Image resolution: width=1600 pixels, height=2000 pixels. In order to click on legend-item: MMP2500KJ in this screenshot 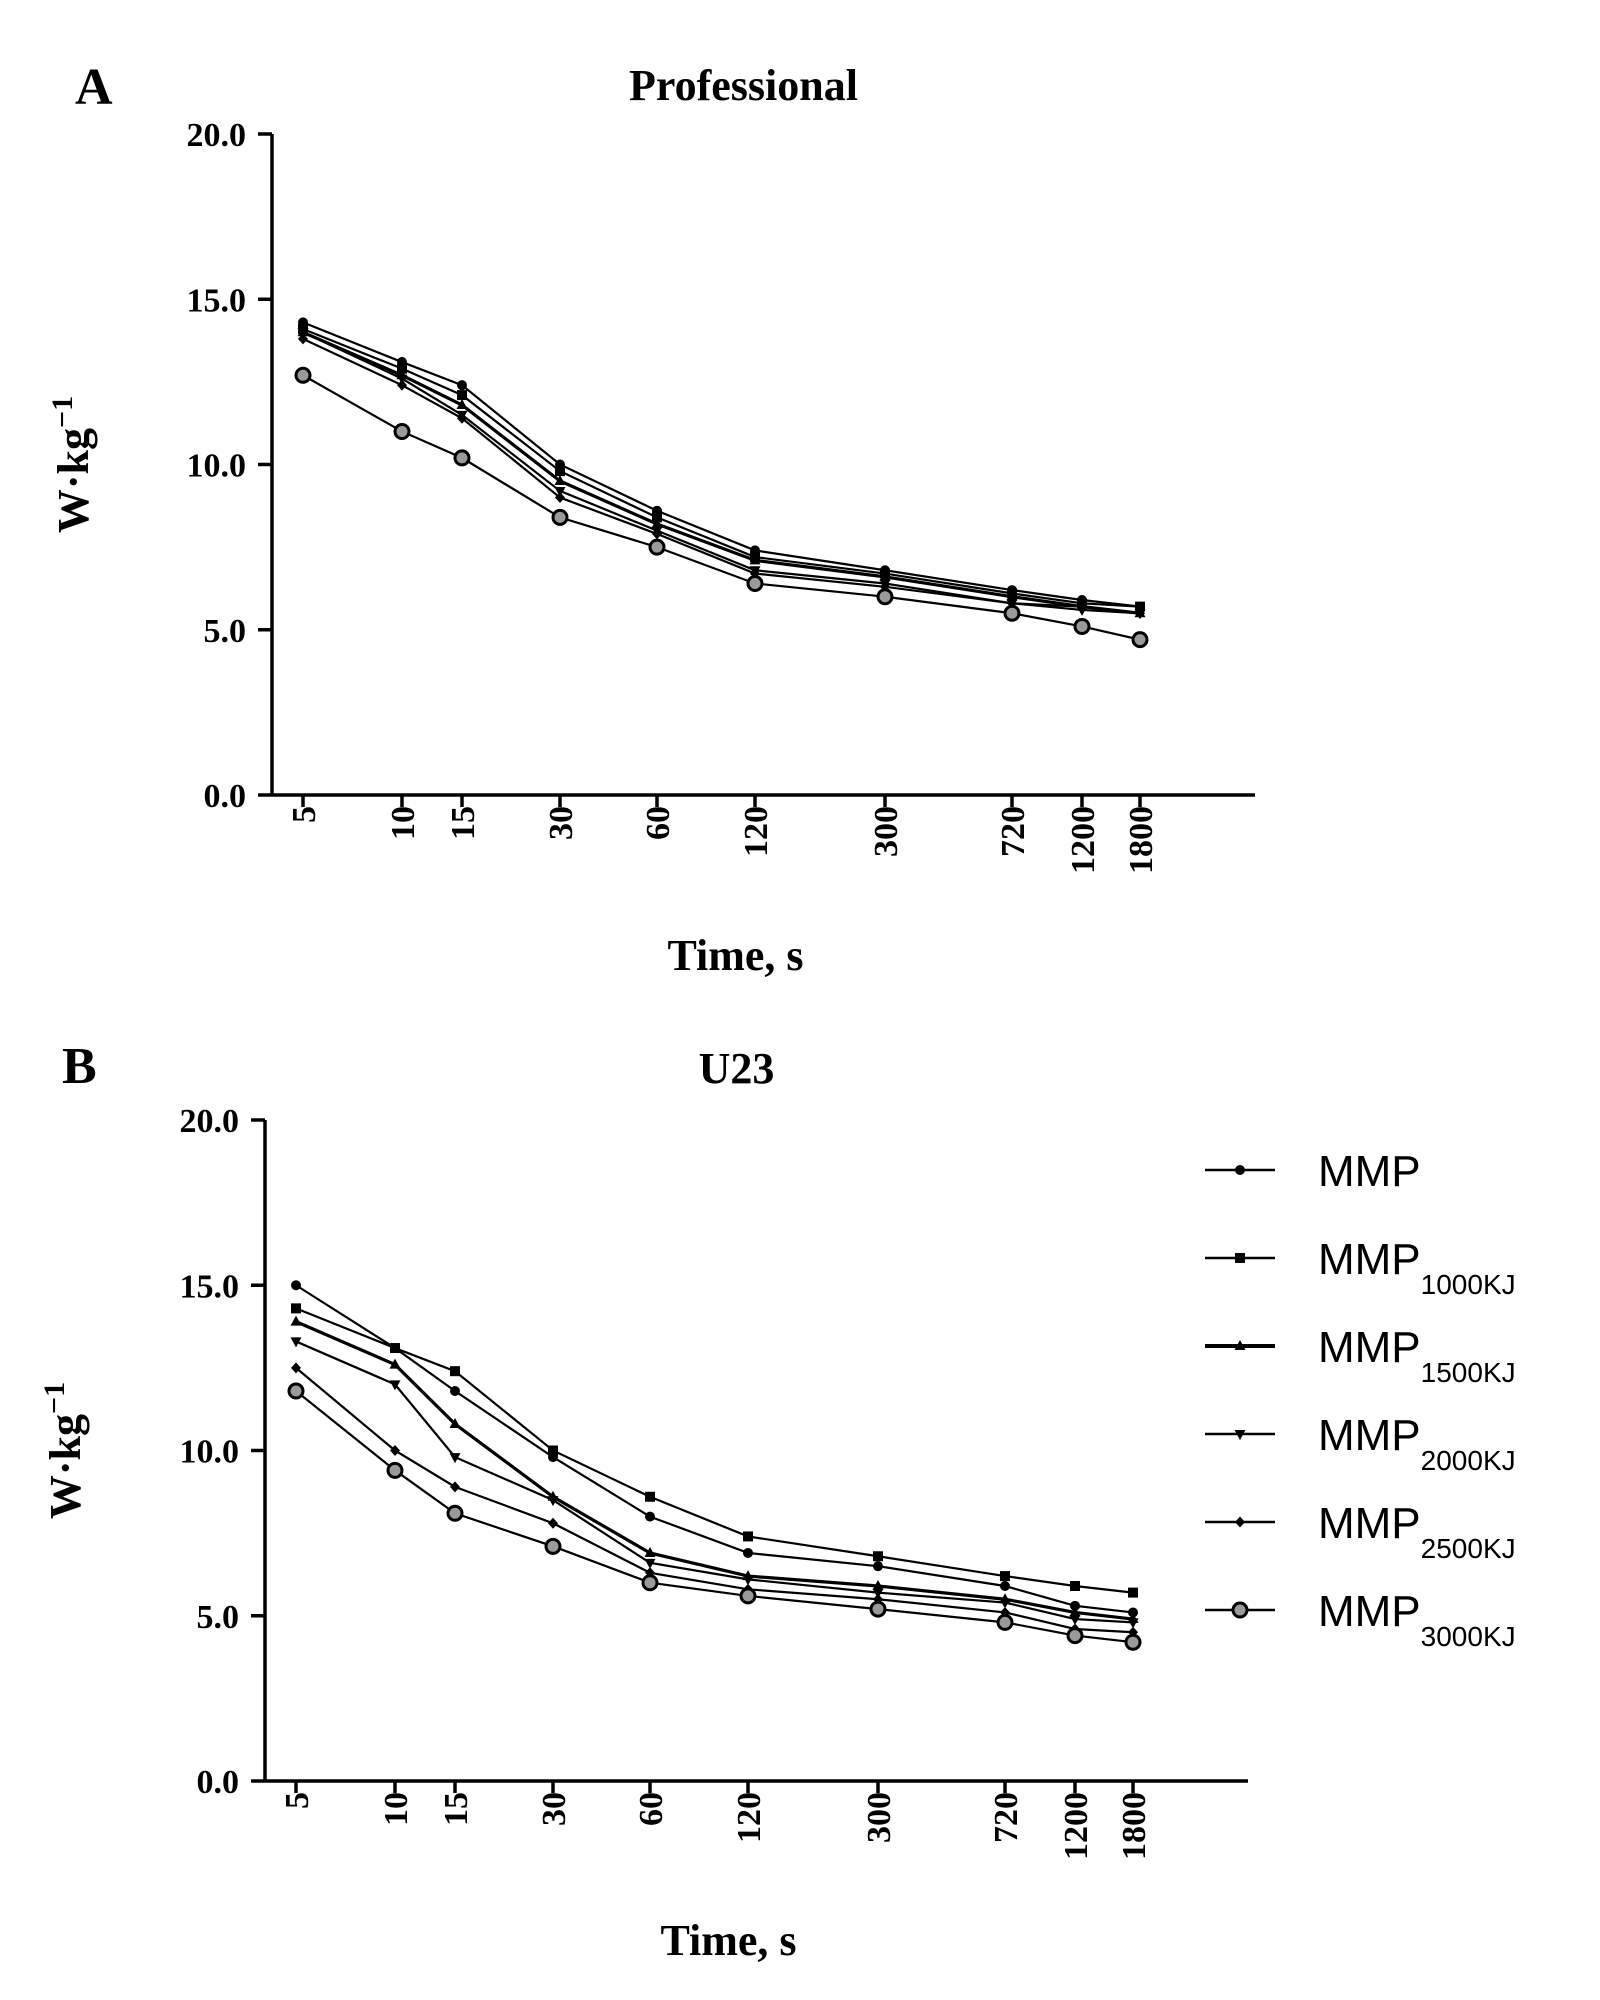, I will do `click(1360, 1531)`.